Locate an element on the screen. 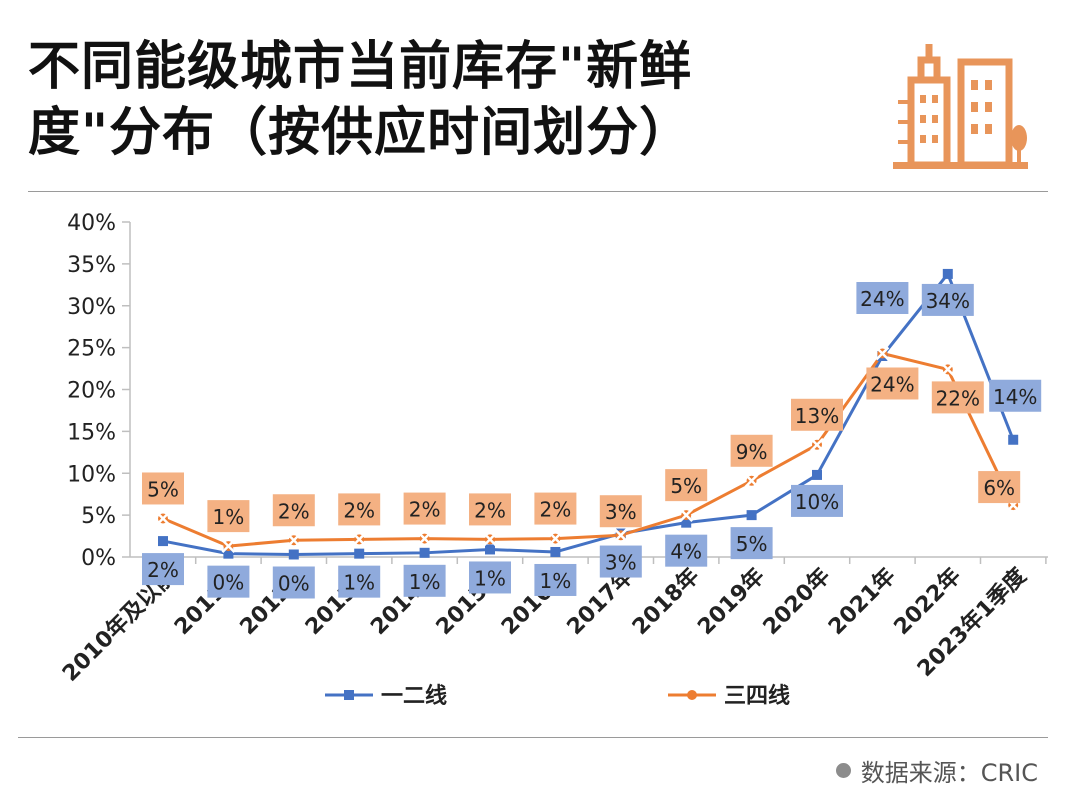 The width and height of the screenshot is (1080, 801). legend-tier34-marker is located at coordinates (692, 695).